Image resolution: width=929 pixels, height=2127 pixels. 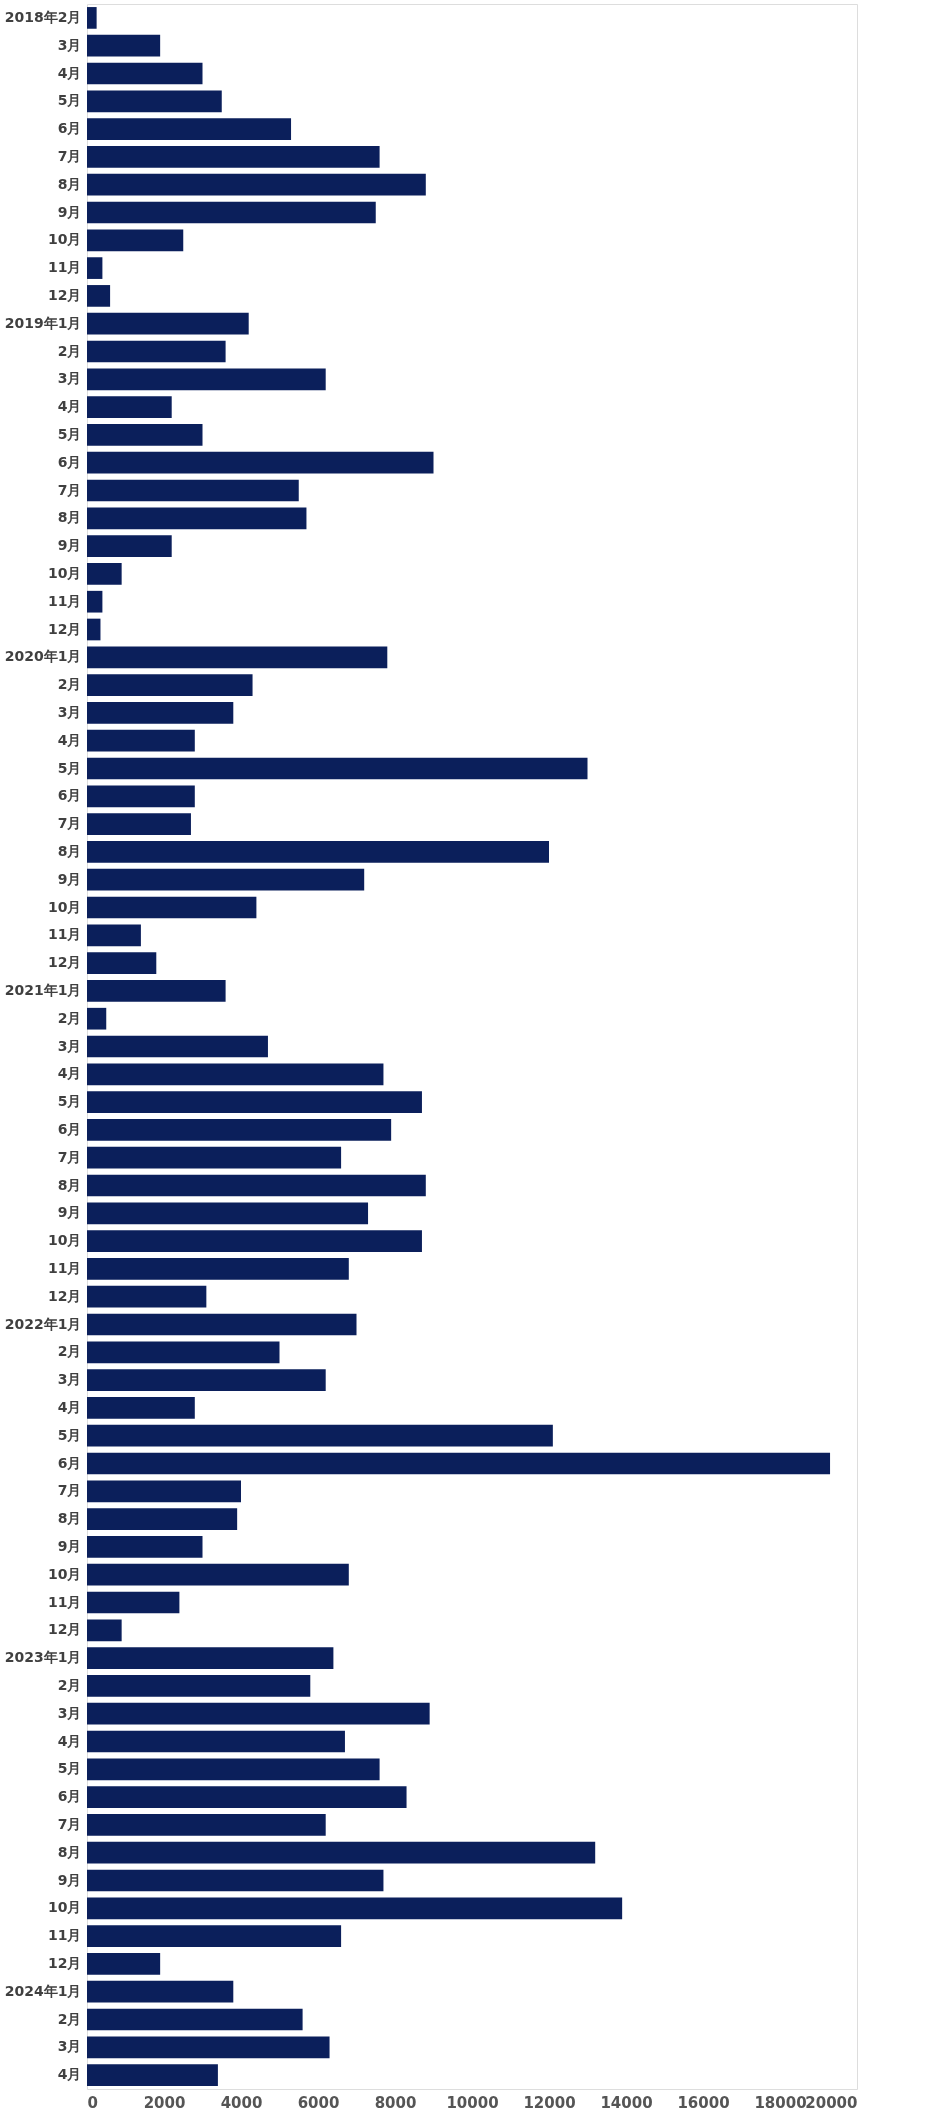 What do you see at coordinates (831, 2102) in the screenshot?
I see `x-tick-label: 20000` at bounding box center [831, 2102].